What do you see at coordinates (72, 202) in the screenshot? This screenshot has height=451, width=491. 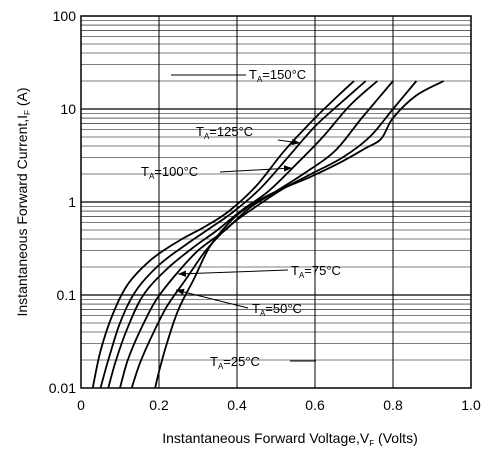 I see `y-tick-label: 1` at bounding box center [72, 202].